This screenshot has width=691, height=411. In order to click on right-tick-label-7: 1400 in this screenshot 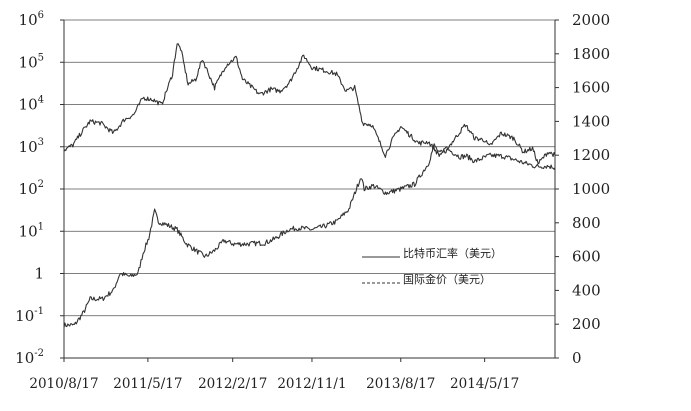, I will do `click(591, 121)`.